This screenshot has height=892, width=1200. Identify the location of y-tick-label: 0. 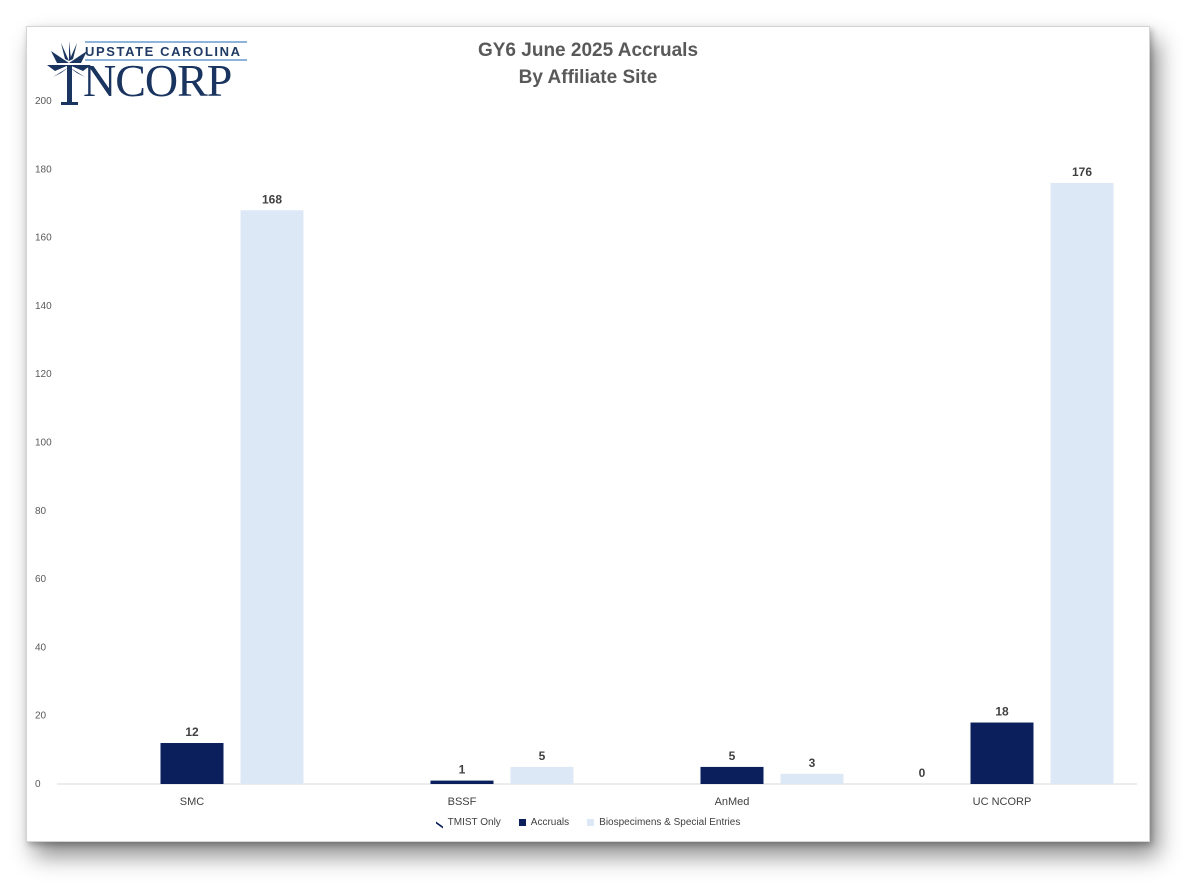
(38, 784).